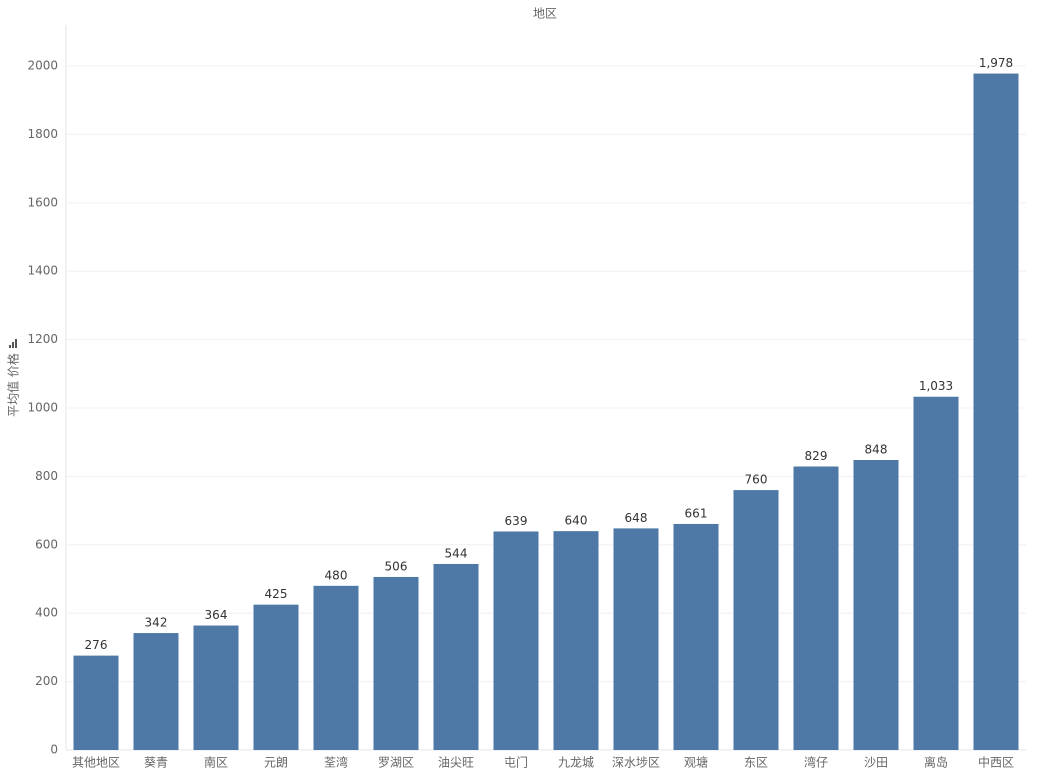 This screenshot has width=1064, height=775. What do you see at coordinates (46, 681) in the screenshot?
I see `y-tick-label: 200` at bounding box center [46, 681].